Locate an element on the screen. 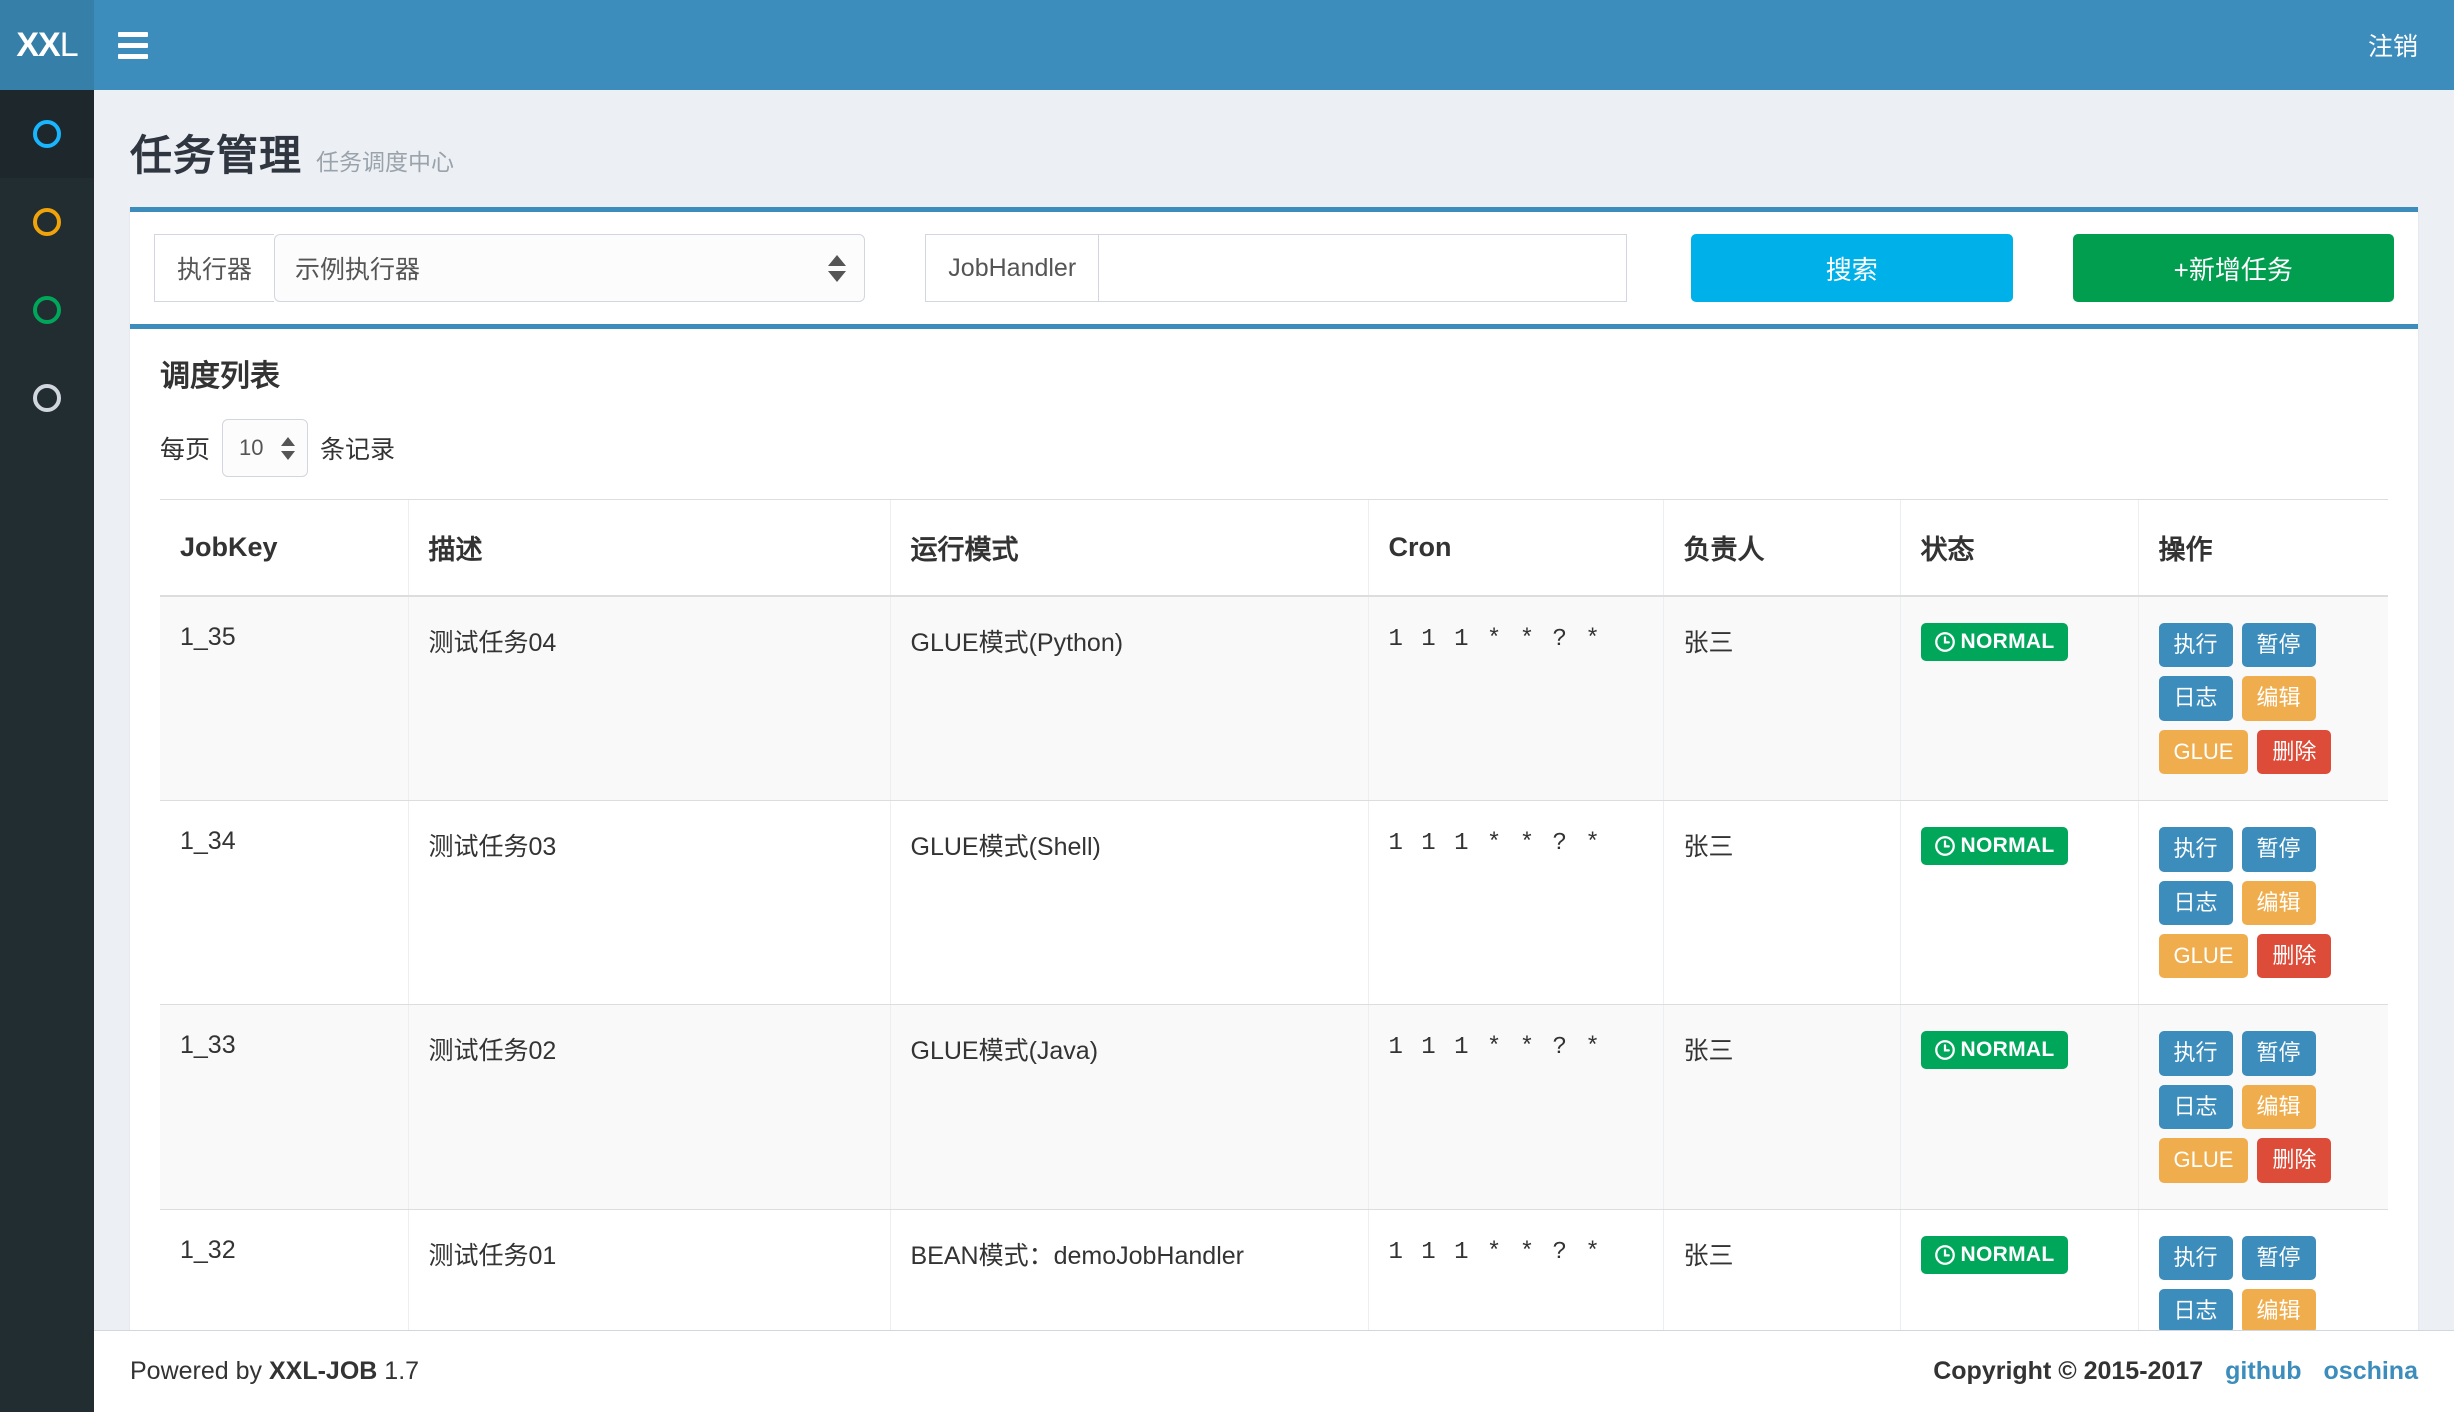 Image resolution: width=2454 pixels, height=1412 pixels. job-table-head: JobKey 描述 运行模式 Cron 负责人 状态 操作 is located at coordinates (1274, 548).